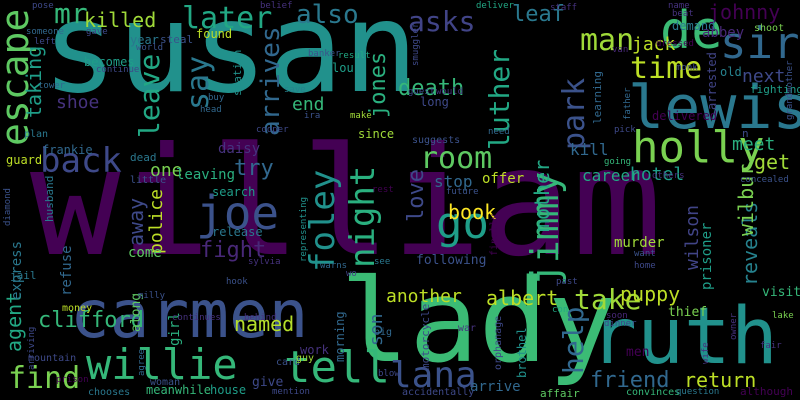 This screenshot has width=800, height=400. Describe the element at coordinates (165, 382) in the screenshot. I see `word-woman: woman` at that location.